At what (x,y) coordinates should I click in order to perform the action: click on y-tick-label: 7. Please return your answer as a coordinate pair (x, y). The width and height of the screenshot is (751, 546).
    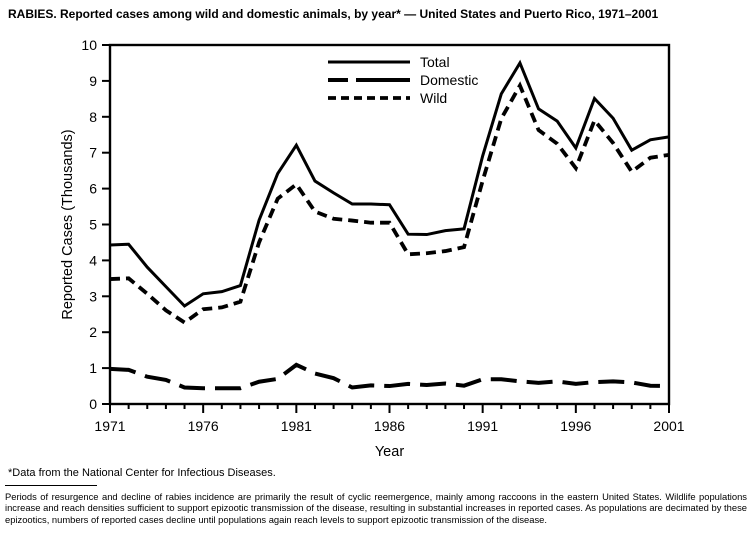
    Looking at the image, I should click on (93, 153).